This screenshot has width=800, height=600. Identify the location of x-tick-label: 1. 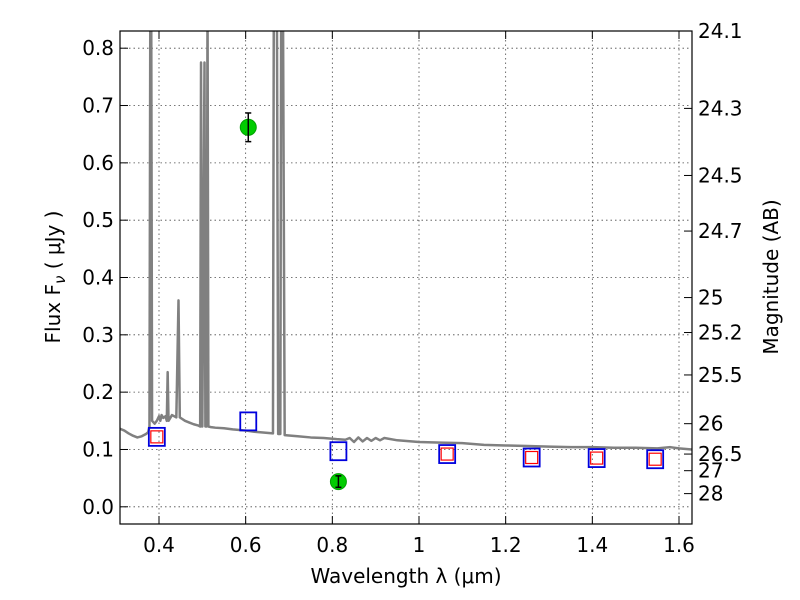
(419, 545).